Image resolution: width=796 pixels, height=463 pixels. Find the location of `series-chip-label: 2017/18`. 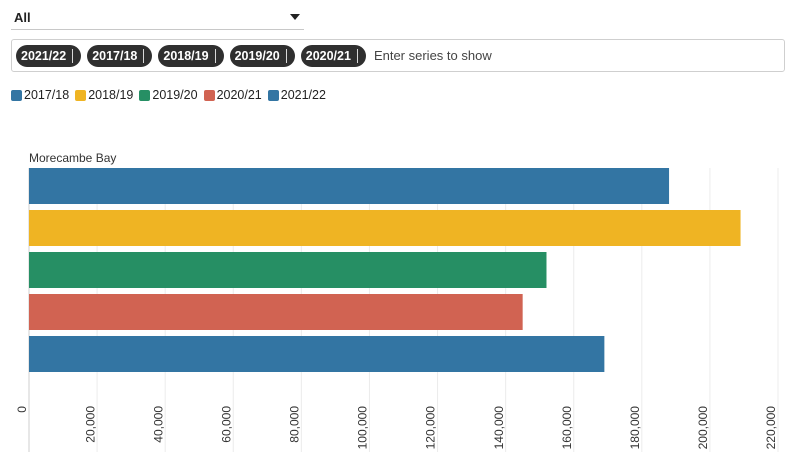

series-chip-label: 2017/18 is located at coordinates (115, 55).